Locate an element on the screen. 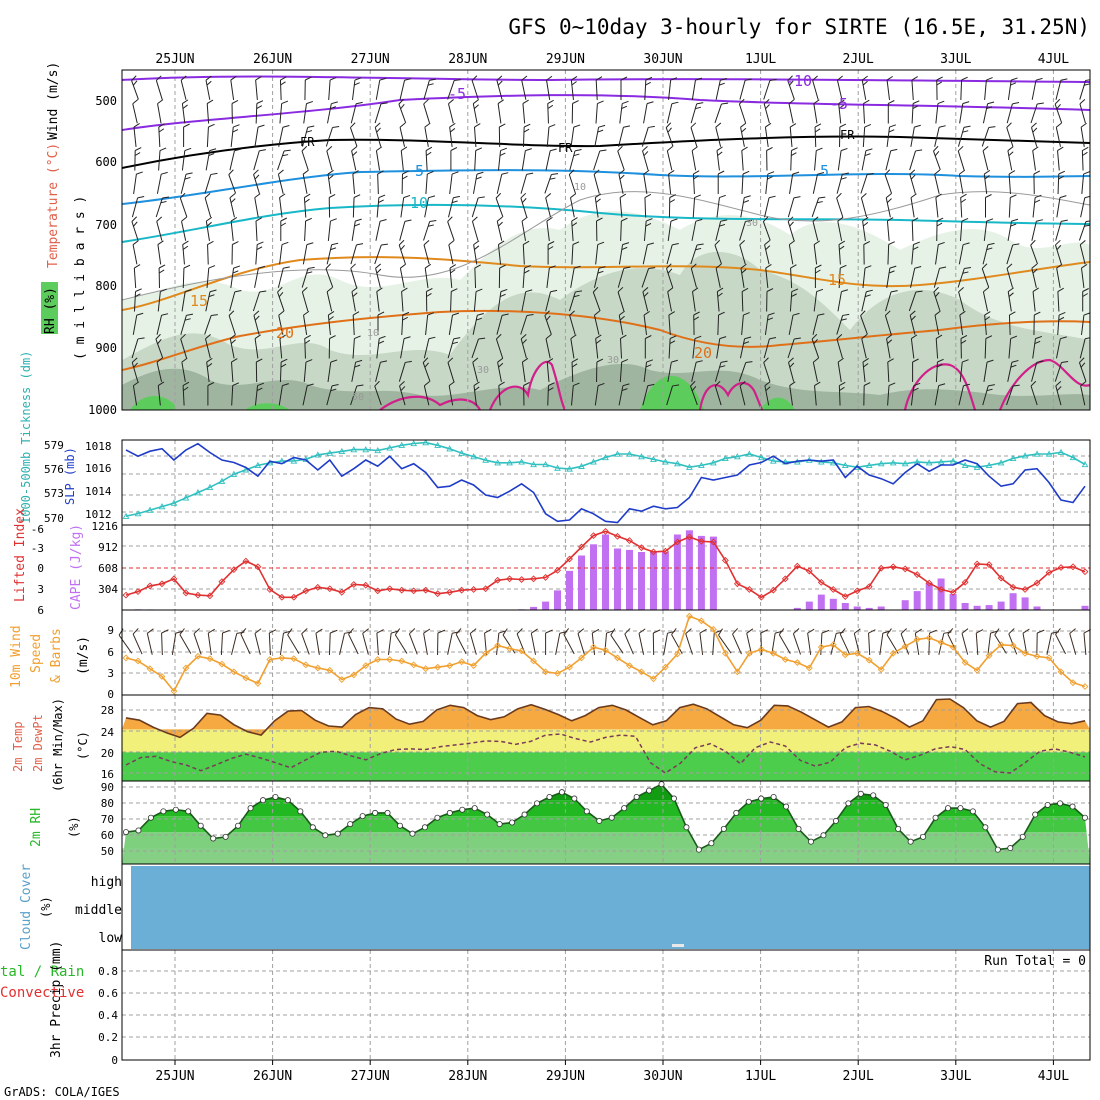 The width and height of the screenshot is (1100, 1100). cape-bar is located at coordinates (653, 581).